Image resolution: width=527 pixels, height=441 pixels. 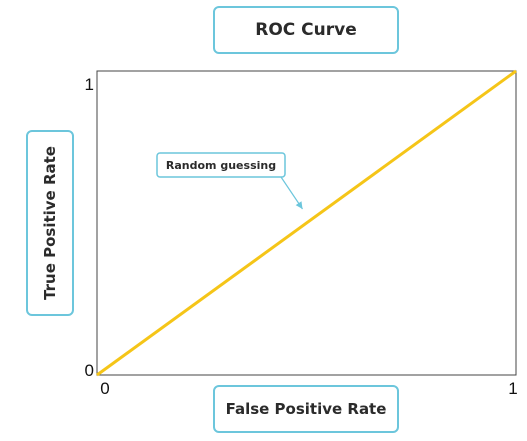 I want to click on chart-title: ROC Curve, so click(x=306, y=30).